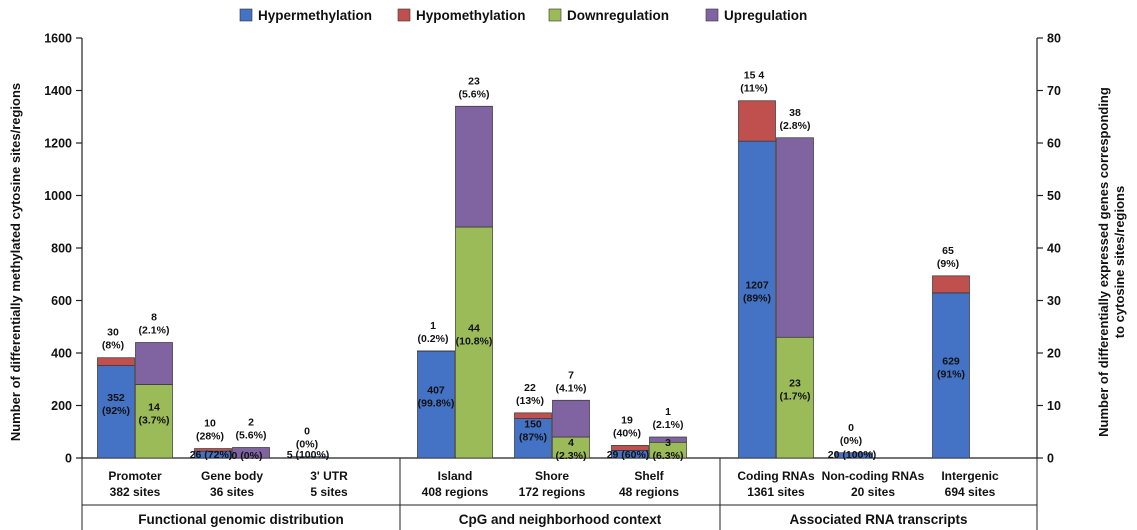  Describe the element at coordinates (970, 492) in the screenshot. I see `category-sublabel: 694 sites` at that location.